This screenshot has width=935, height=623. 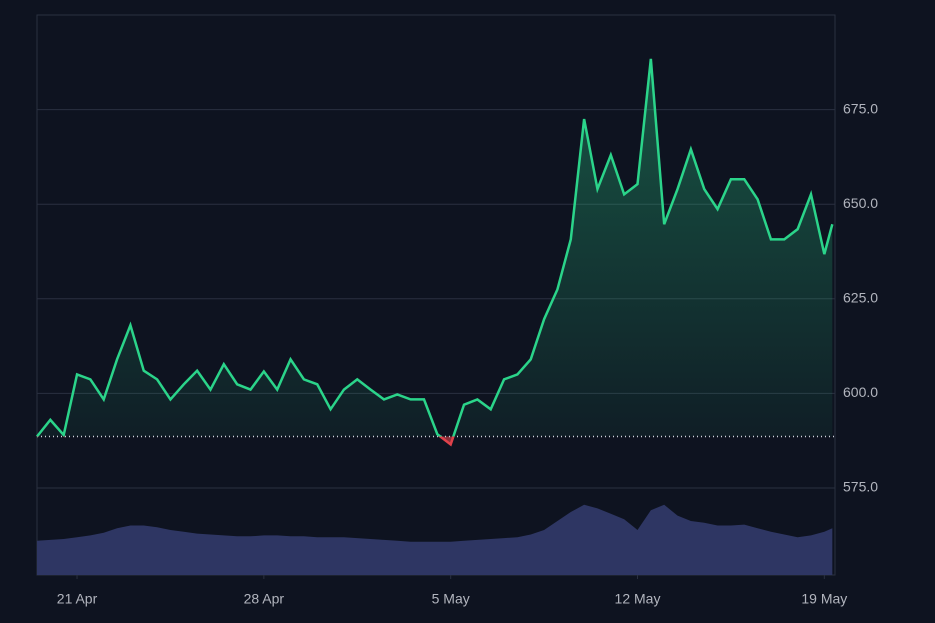 What do you see at coordinates (451, 599) in the screenshot?
I see `x-tick-label: 5 May` at bounding box center [451, 599].